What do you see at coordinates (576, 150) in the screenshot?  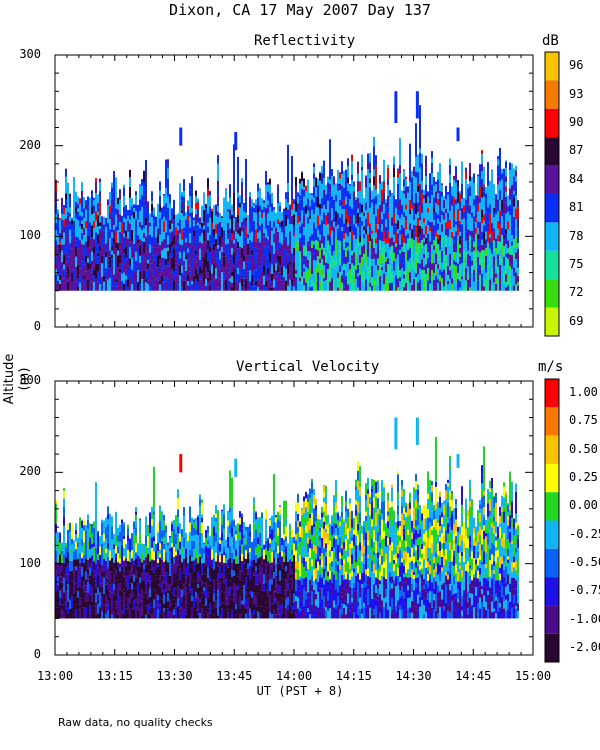 I see `colorbar-label: 87` at bounding box center [576, 150].